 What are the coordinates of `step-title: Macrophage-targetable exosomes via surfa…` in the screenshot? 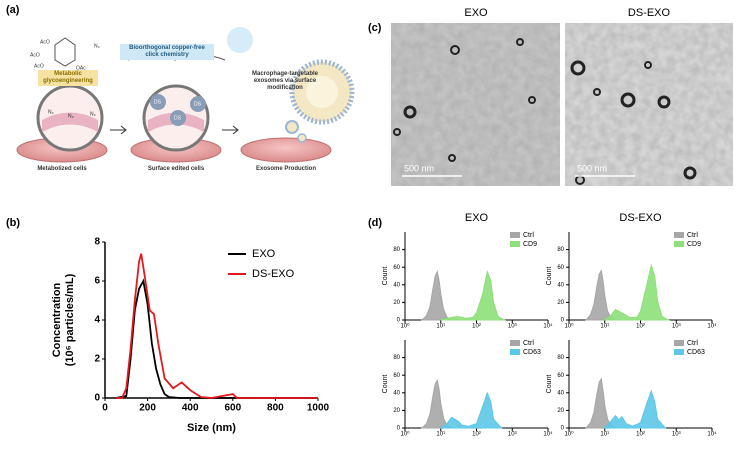 It's located at (284, 81).